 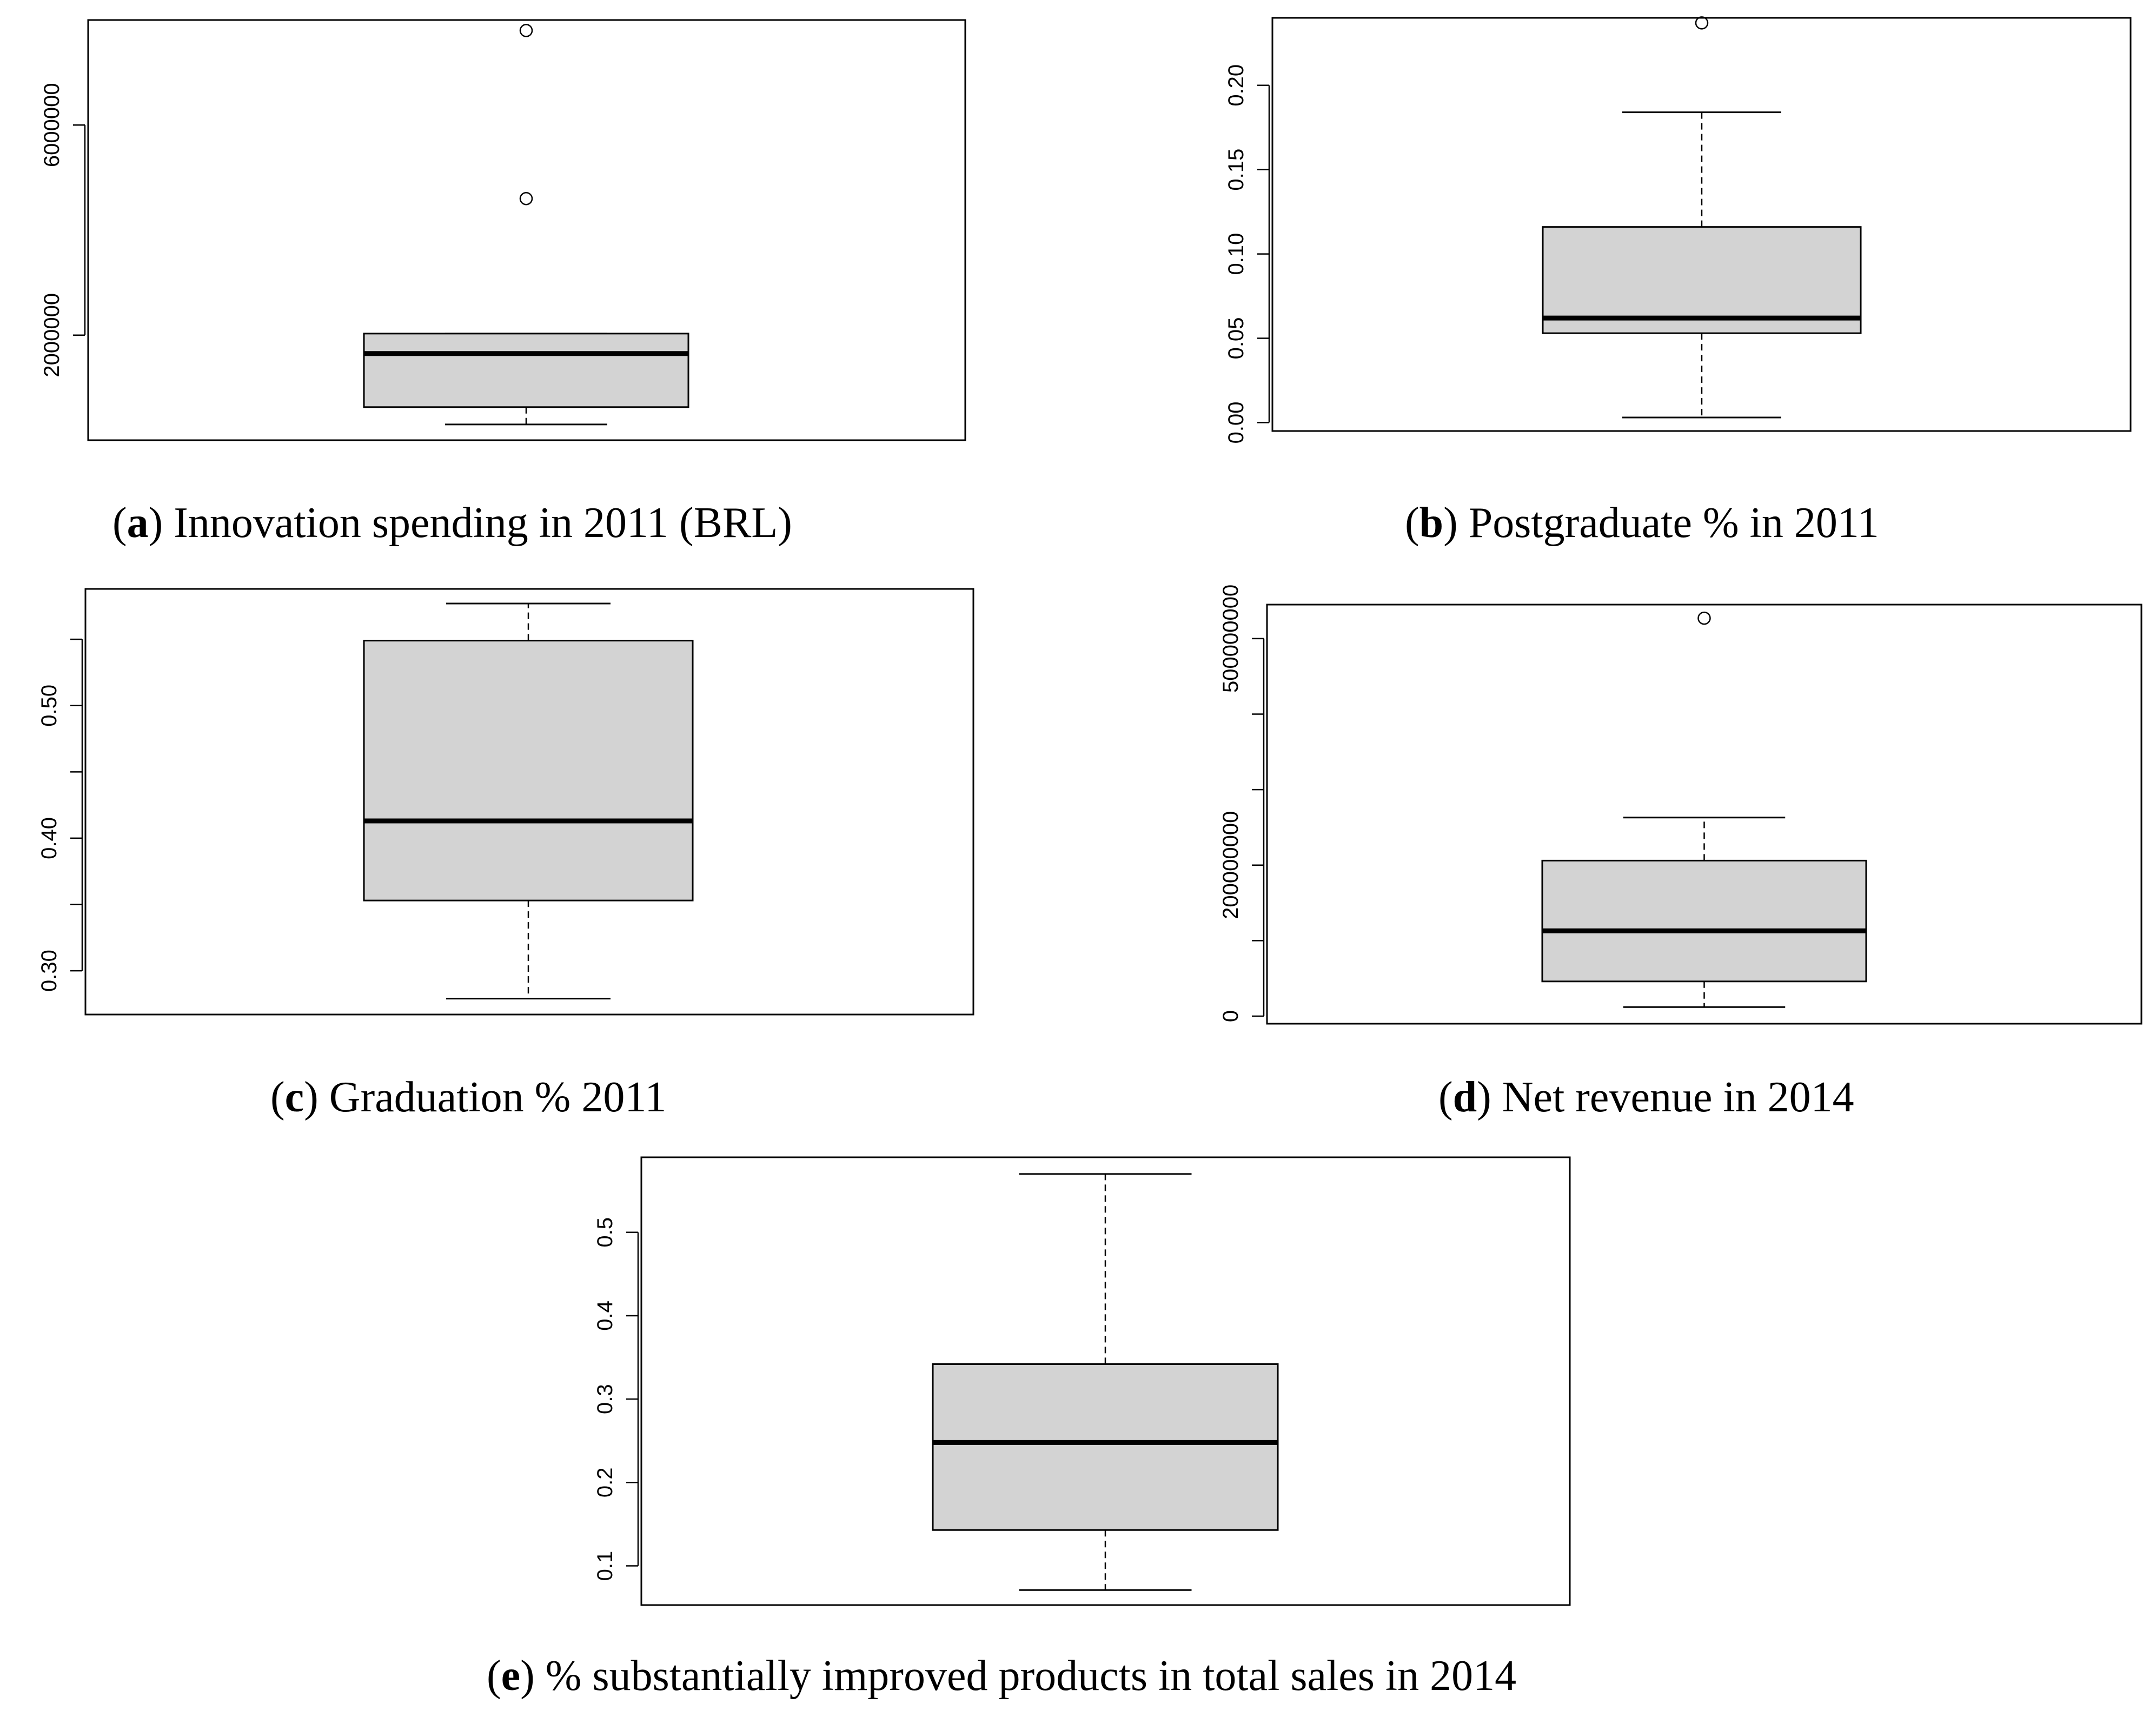 What do you see at coordinates (498, 1097) in the screenshot?
I see `caption-text: Graduation % 2011` at bounding box center [498, 1097].